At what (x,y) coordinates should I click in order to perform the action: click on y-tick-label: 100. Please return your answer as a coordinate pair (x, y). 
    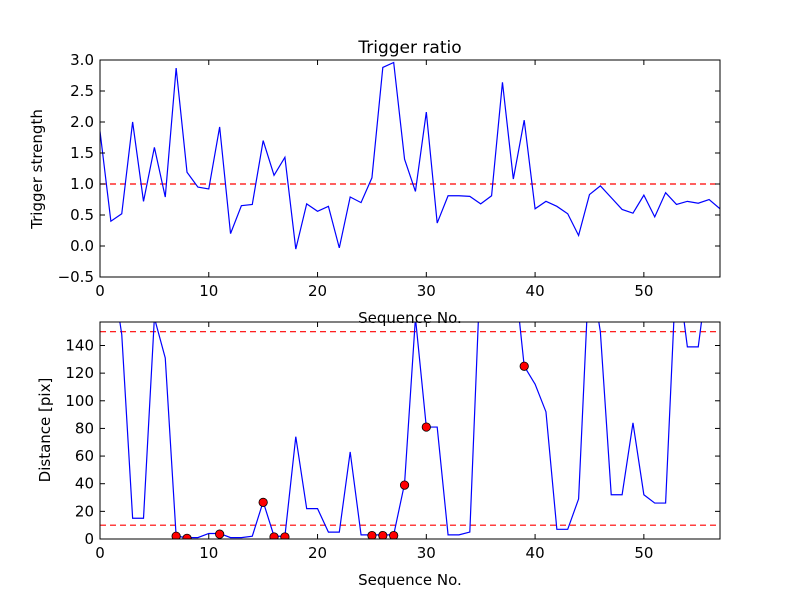
    Looking at the image, I should click on (79, 401).